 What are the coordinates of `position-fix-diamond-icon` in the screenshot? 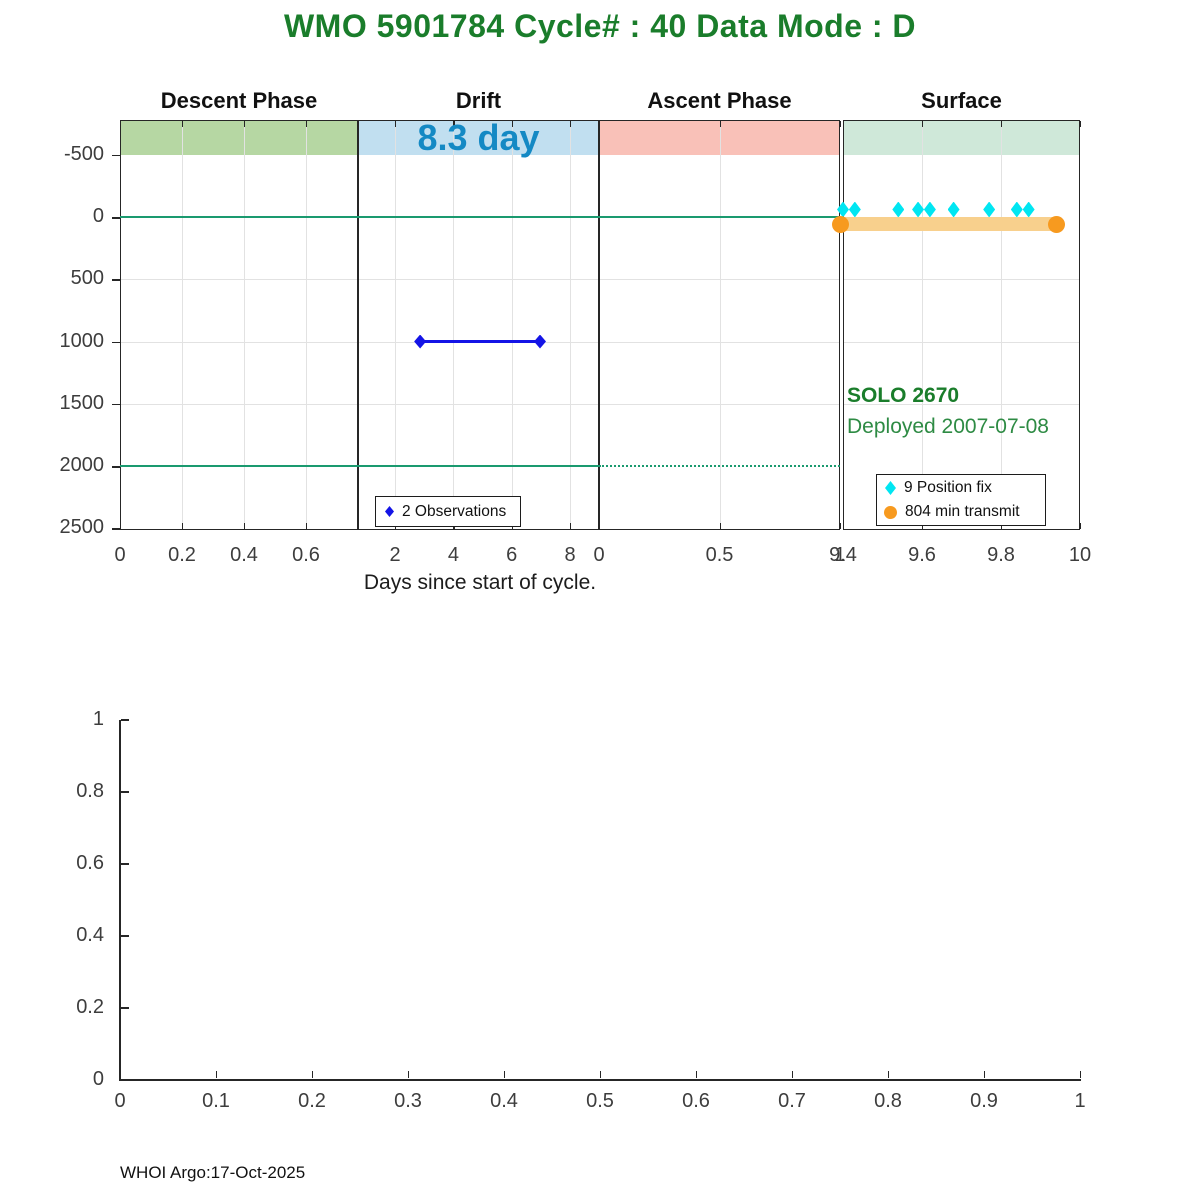 It's located at (890, 488).